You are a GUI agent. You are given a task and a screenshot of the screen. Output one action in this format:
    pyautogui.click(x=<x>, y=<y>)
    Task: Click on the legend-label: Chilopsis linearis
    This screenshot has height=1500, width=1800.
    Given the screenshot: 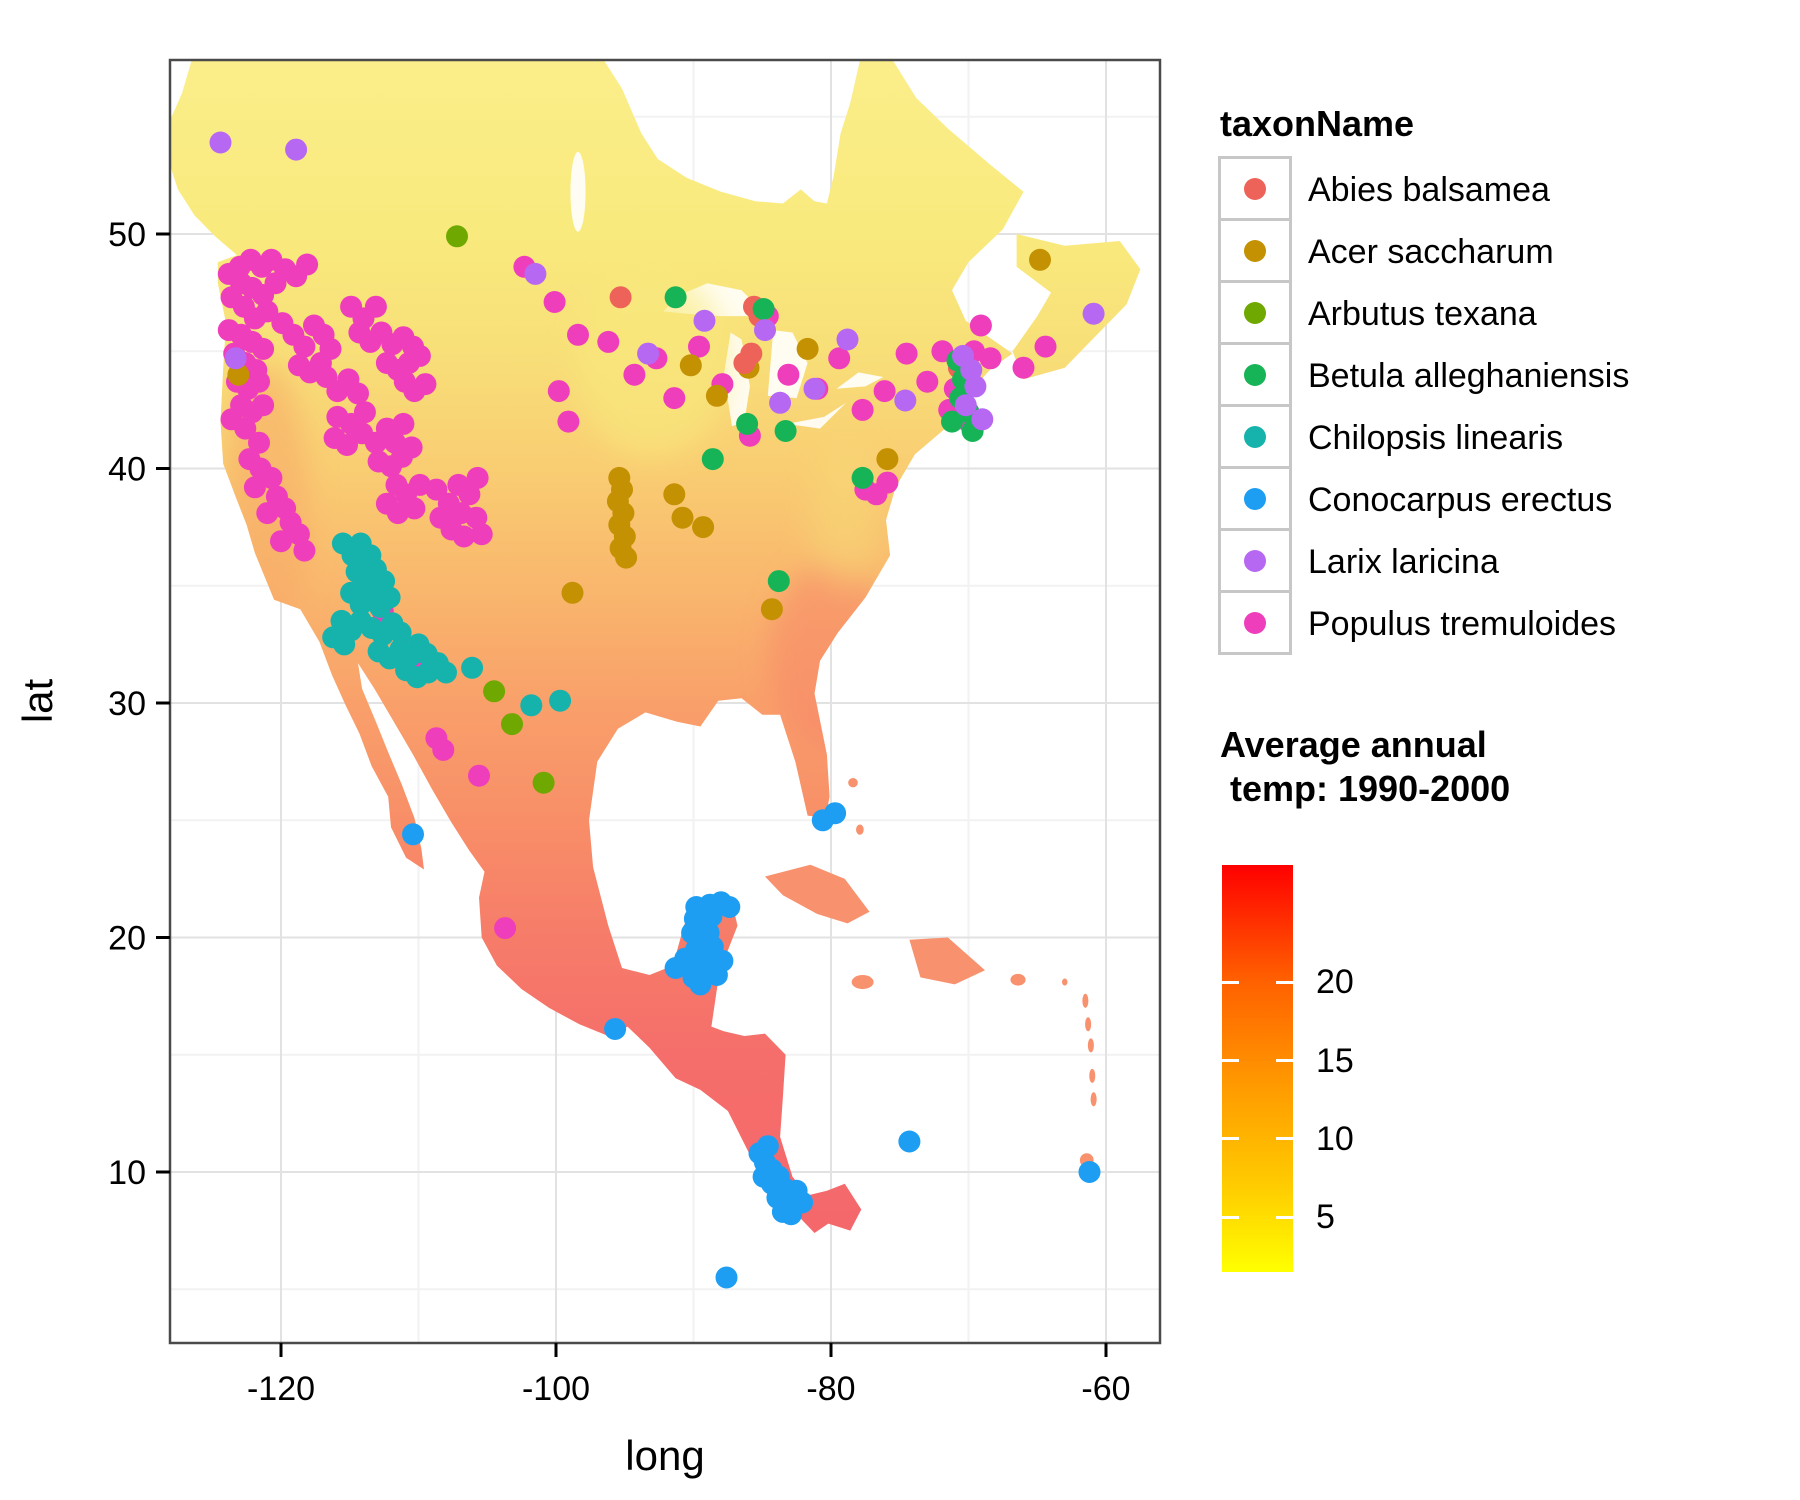 What is the action you would take?
    pyautogui.click(x=1436, y=437)
    